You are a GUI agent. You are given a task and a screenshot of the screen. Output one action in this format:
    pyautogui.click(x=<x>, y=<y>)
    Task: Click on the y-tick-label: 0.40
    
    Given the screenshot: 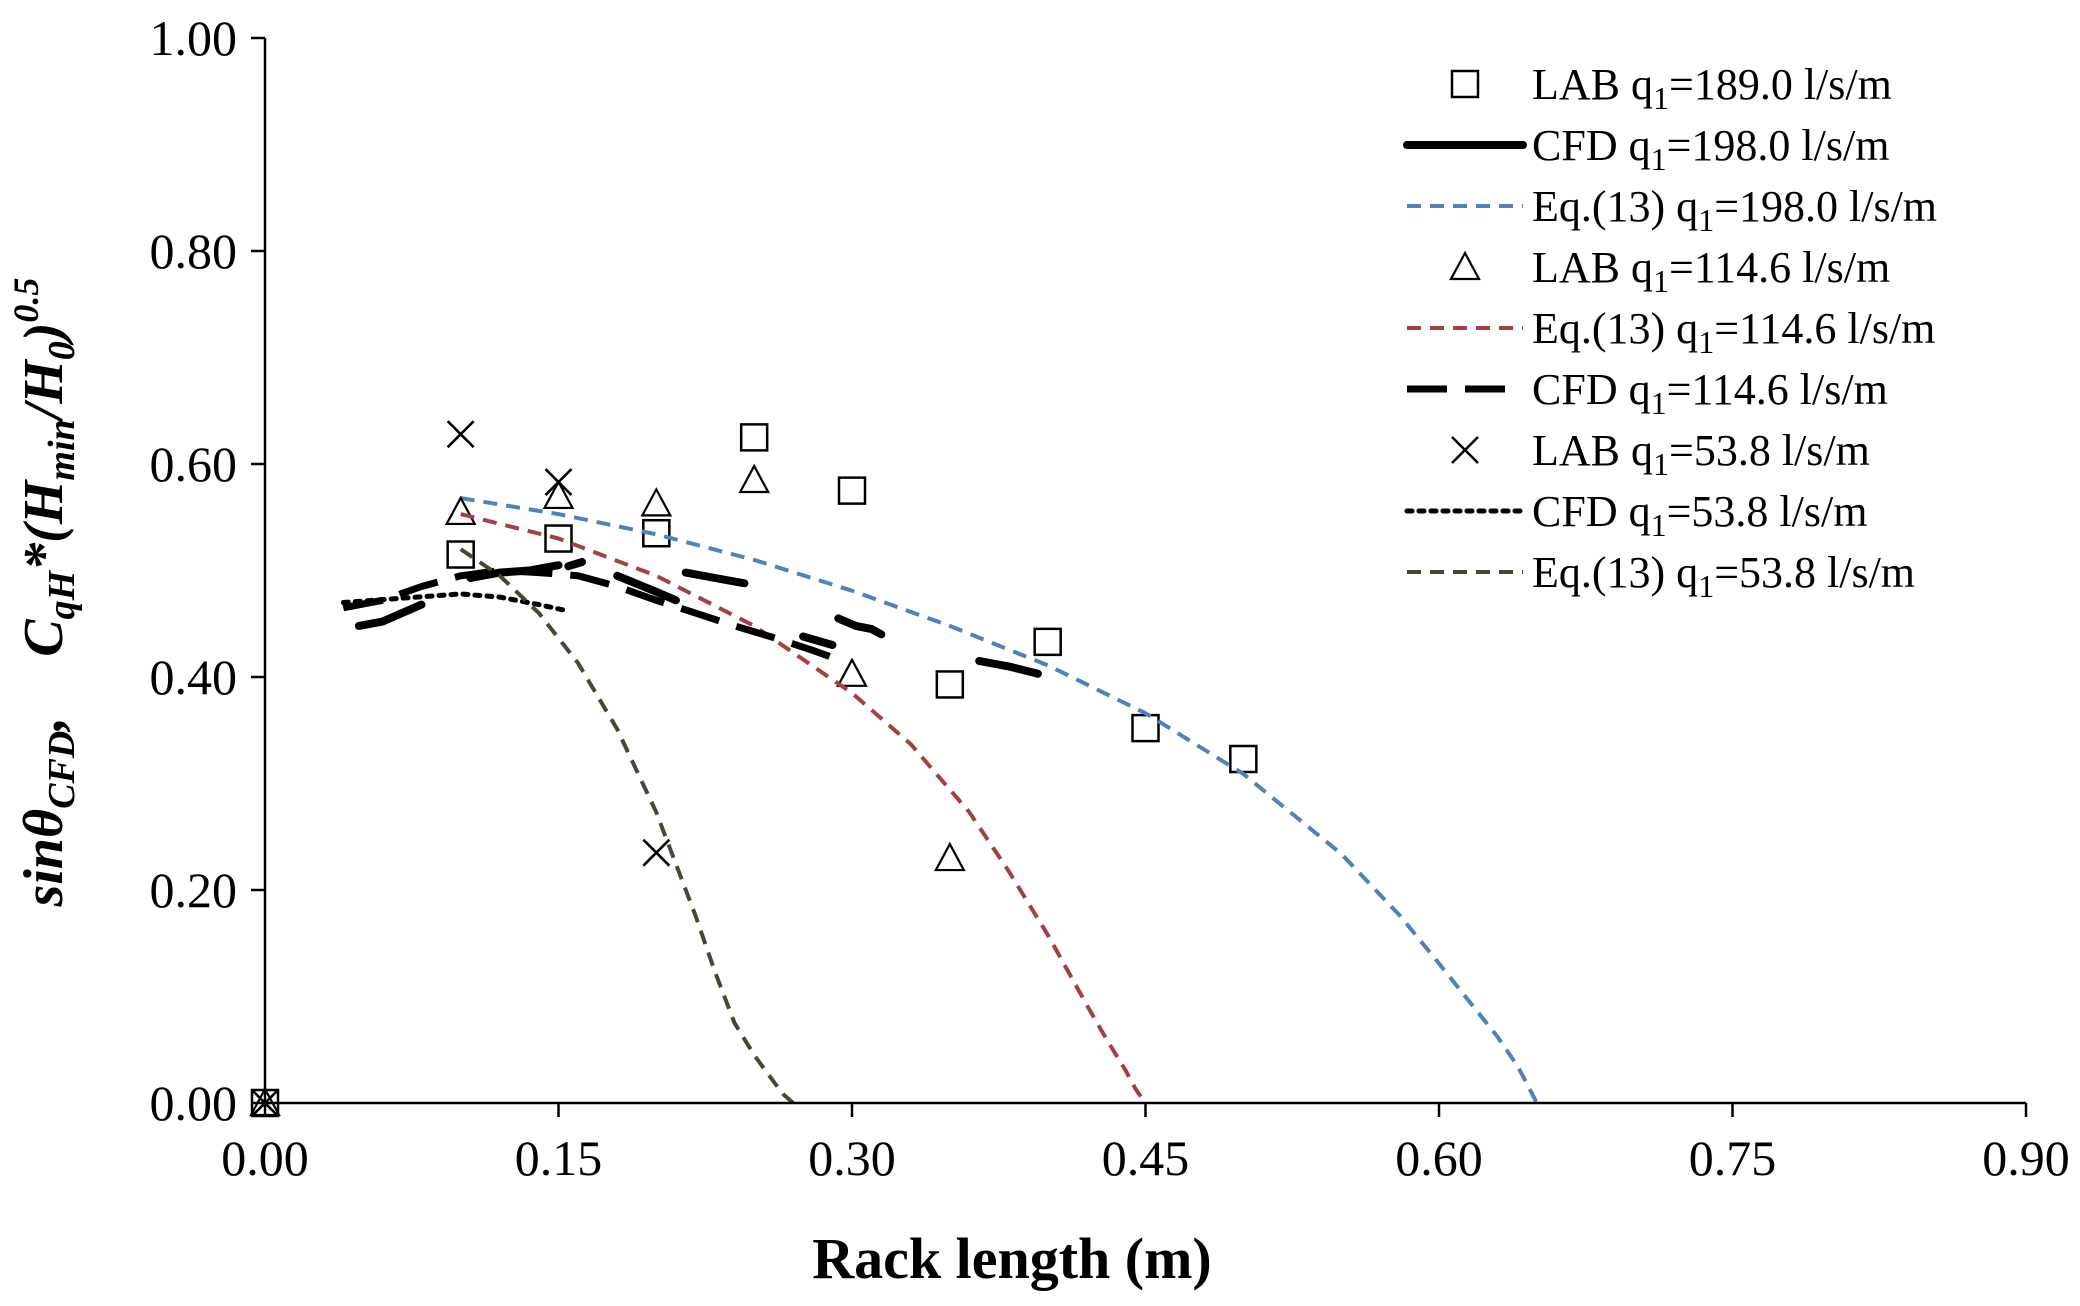 What is the action you would take?
    pyautogui.click(x=194, y=677)
    